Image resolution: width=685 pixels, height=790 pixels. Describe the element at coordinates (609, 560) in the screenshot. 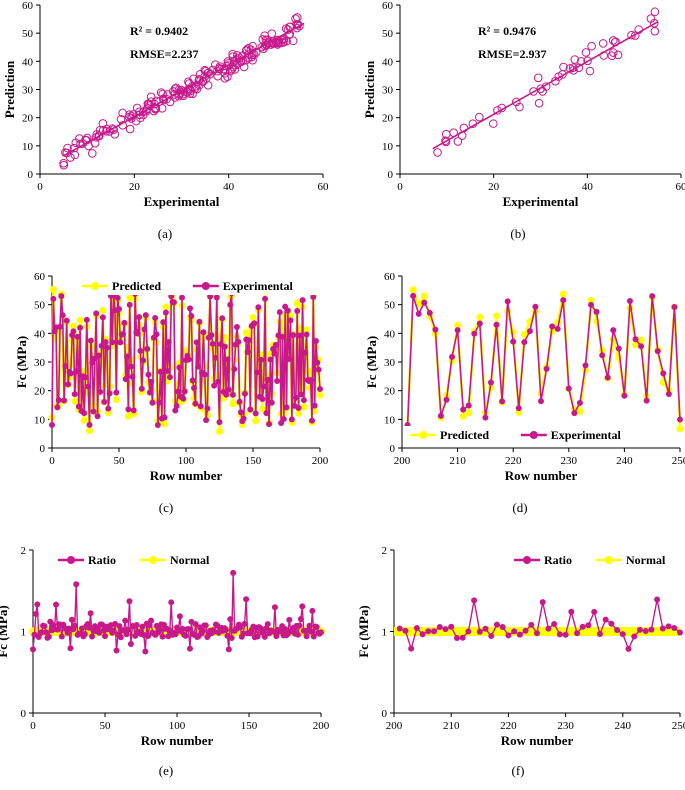

I see `legend-swatch-marker` at that location.